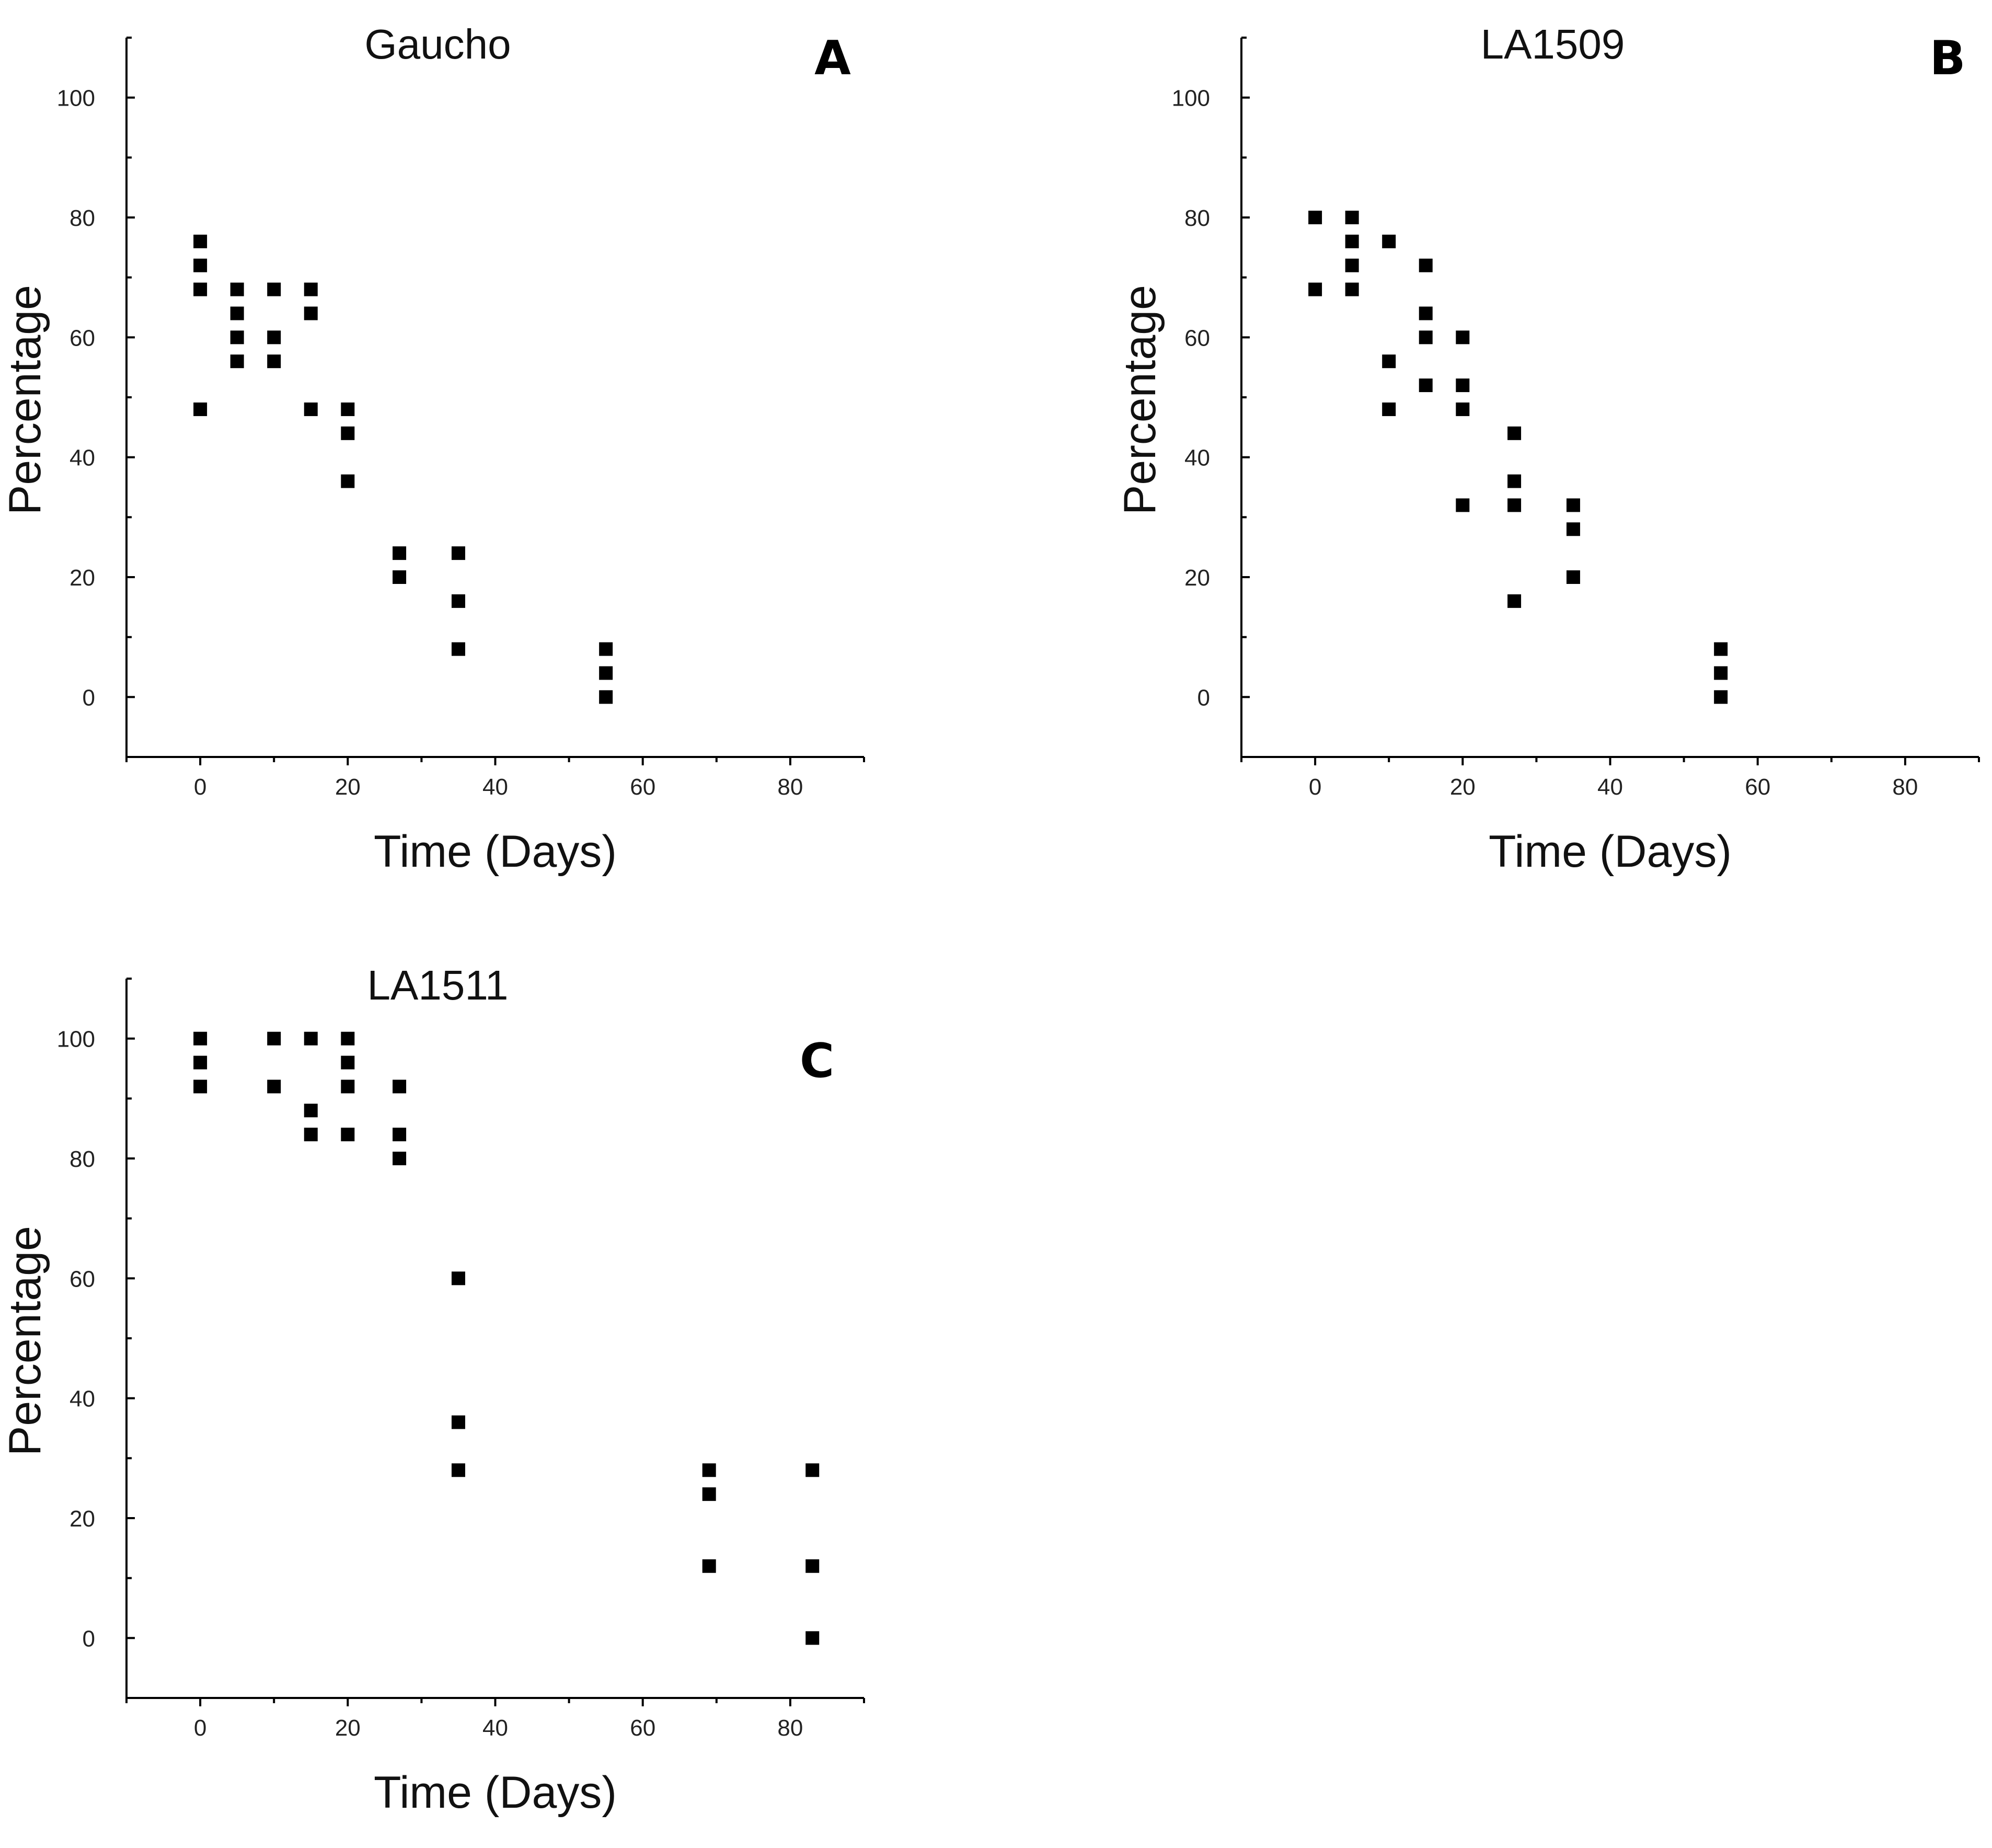  I want to click on panel-letter: A, so click(832, 59).